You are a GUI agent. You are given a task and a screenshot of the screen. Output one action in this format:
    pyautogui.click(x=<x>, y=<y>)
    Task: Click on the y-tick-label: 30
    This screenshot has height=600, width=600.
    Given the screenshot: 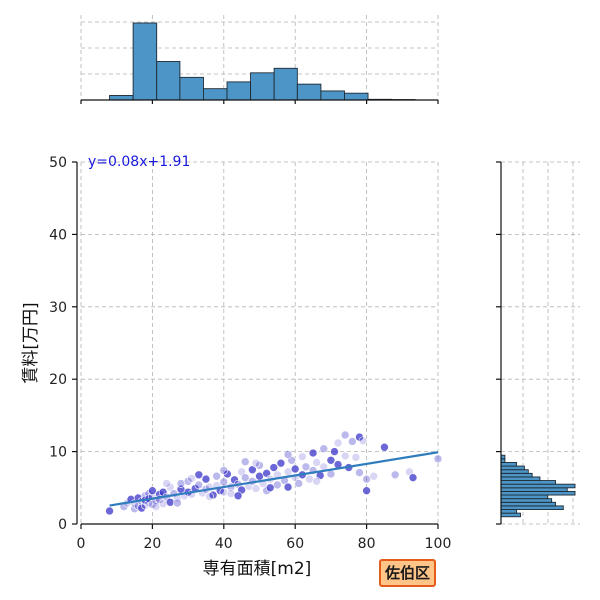 What is the action you would take?
    pyautogui.click(x=58, y=308)
    